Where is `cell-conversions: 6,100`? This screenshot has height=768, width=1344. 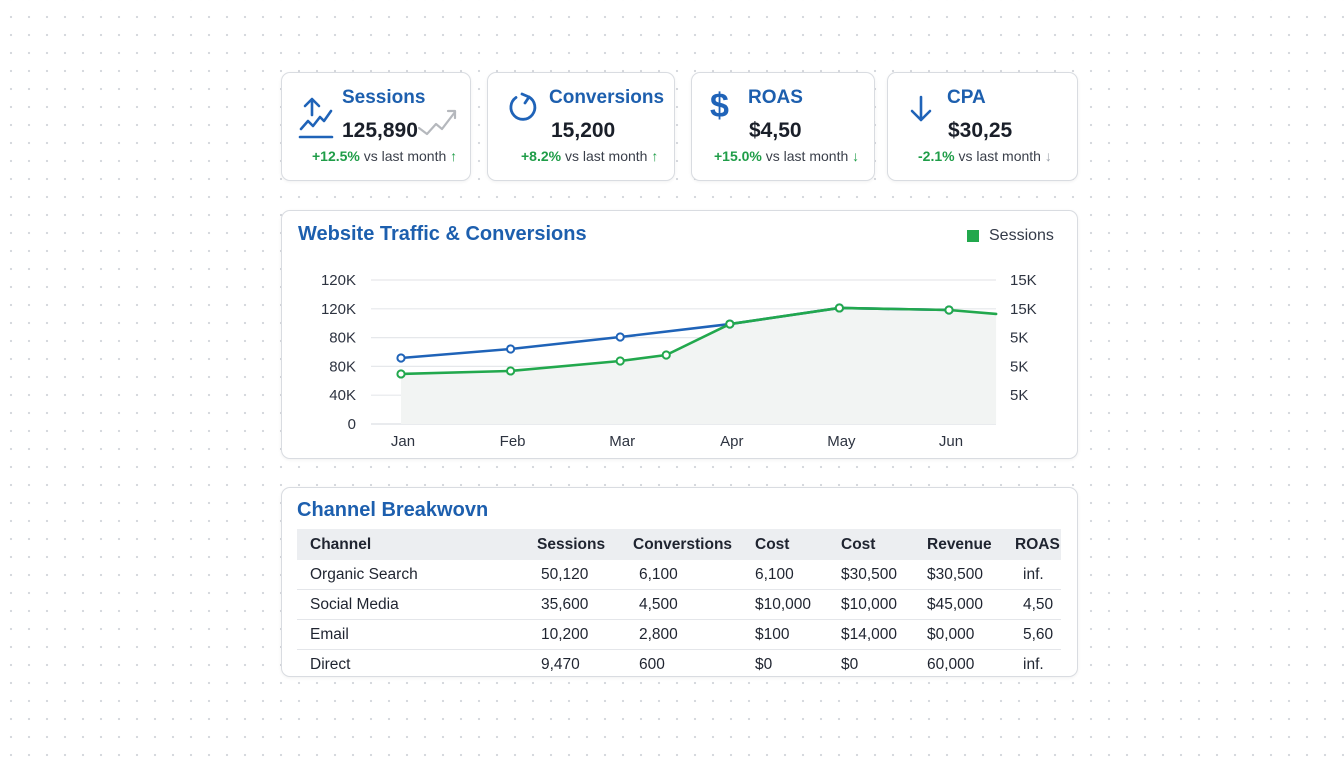 cell-conversions: 6,100 is located at coordinates (694, 575).